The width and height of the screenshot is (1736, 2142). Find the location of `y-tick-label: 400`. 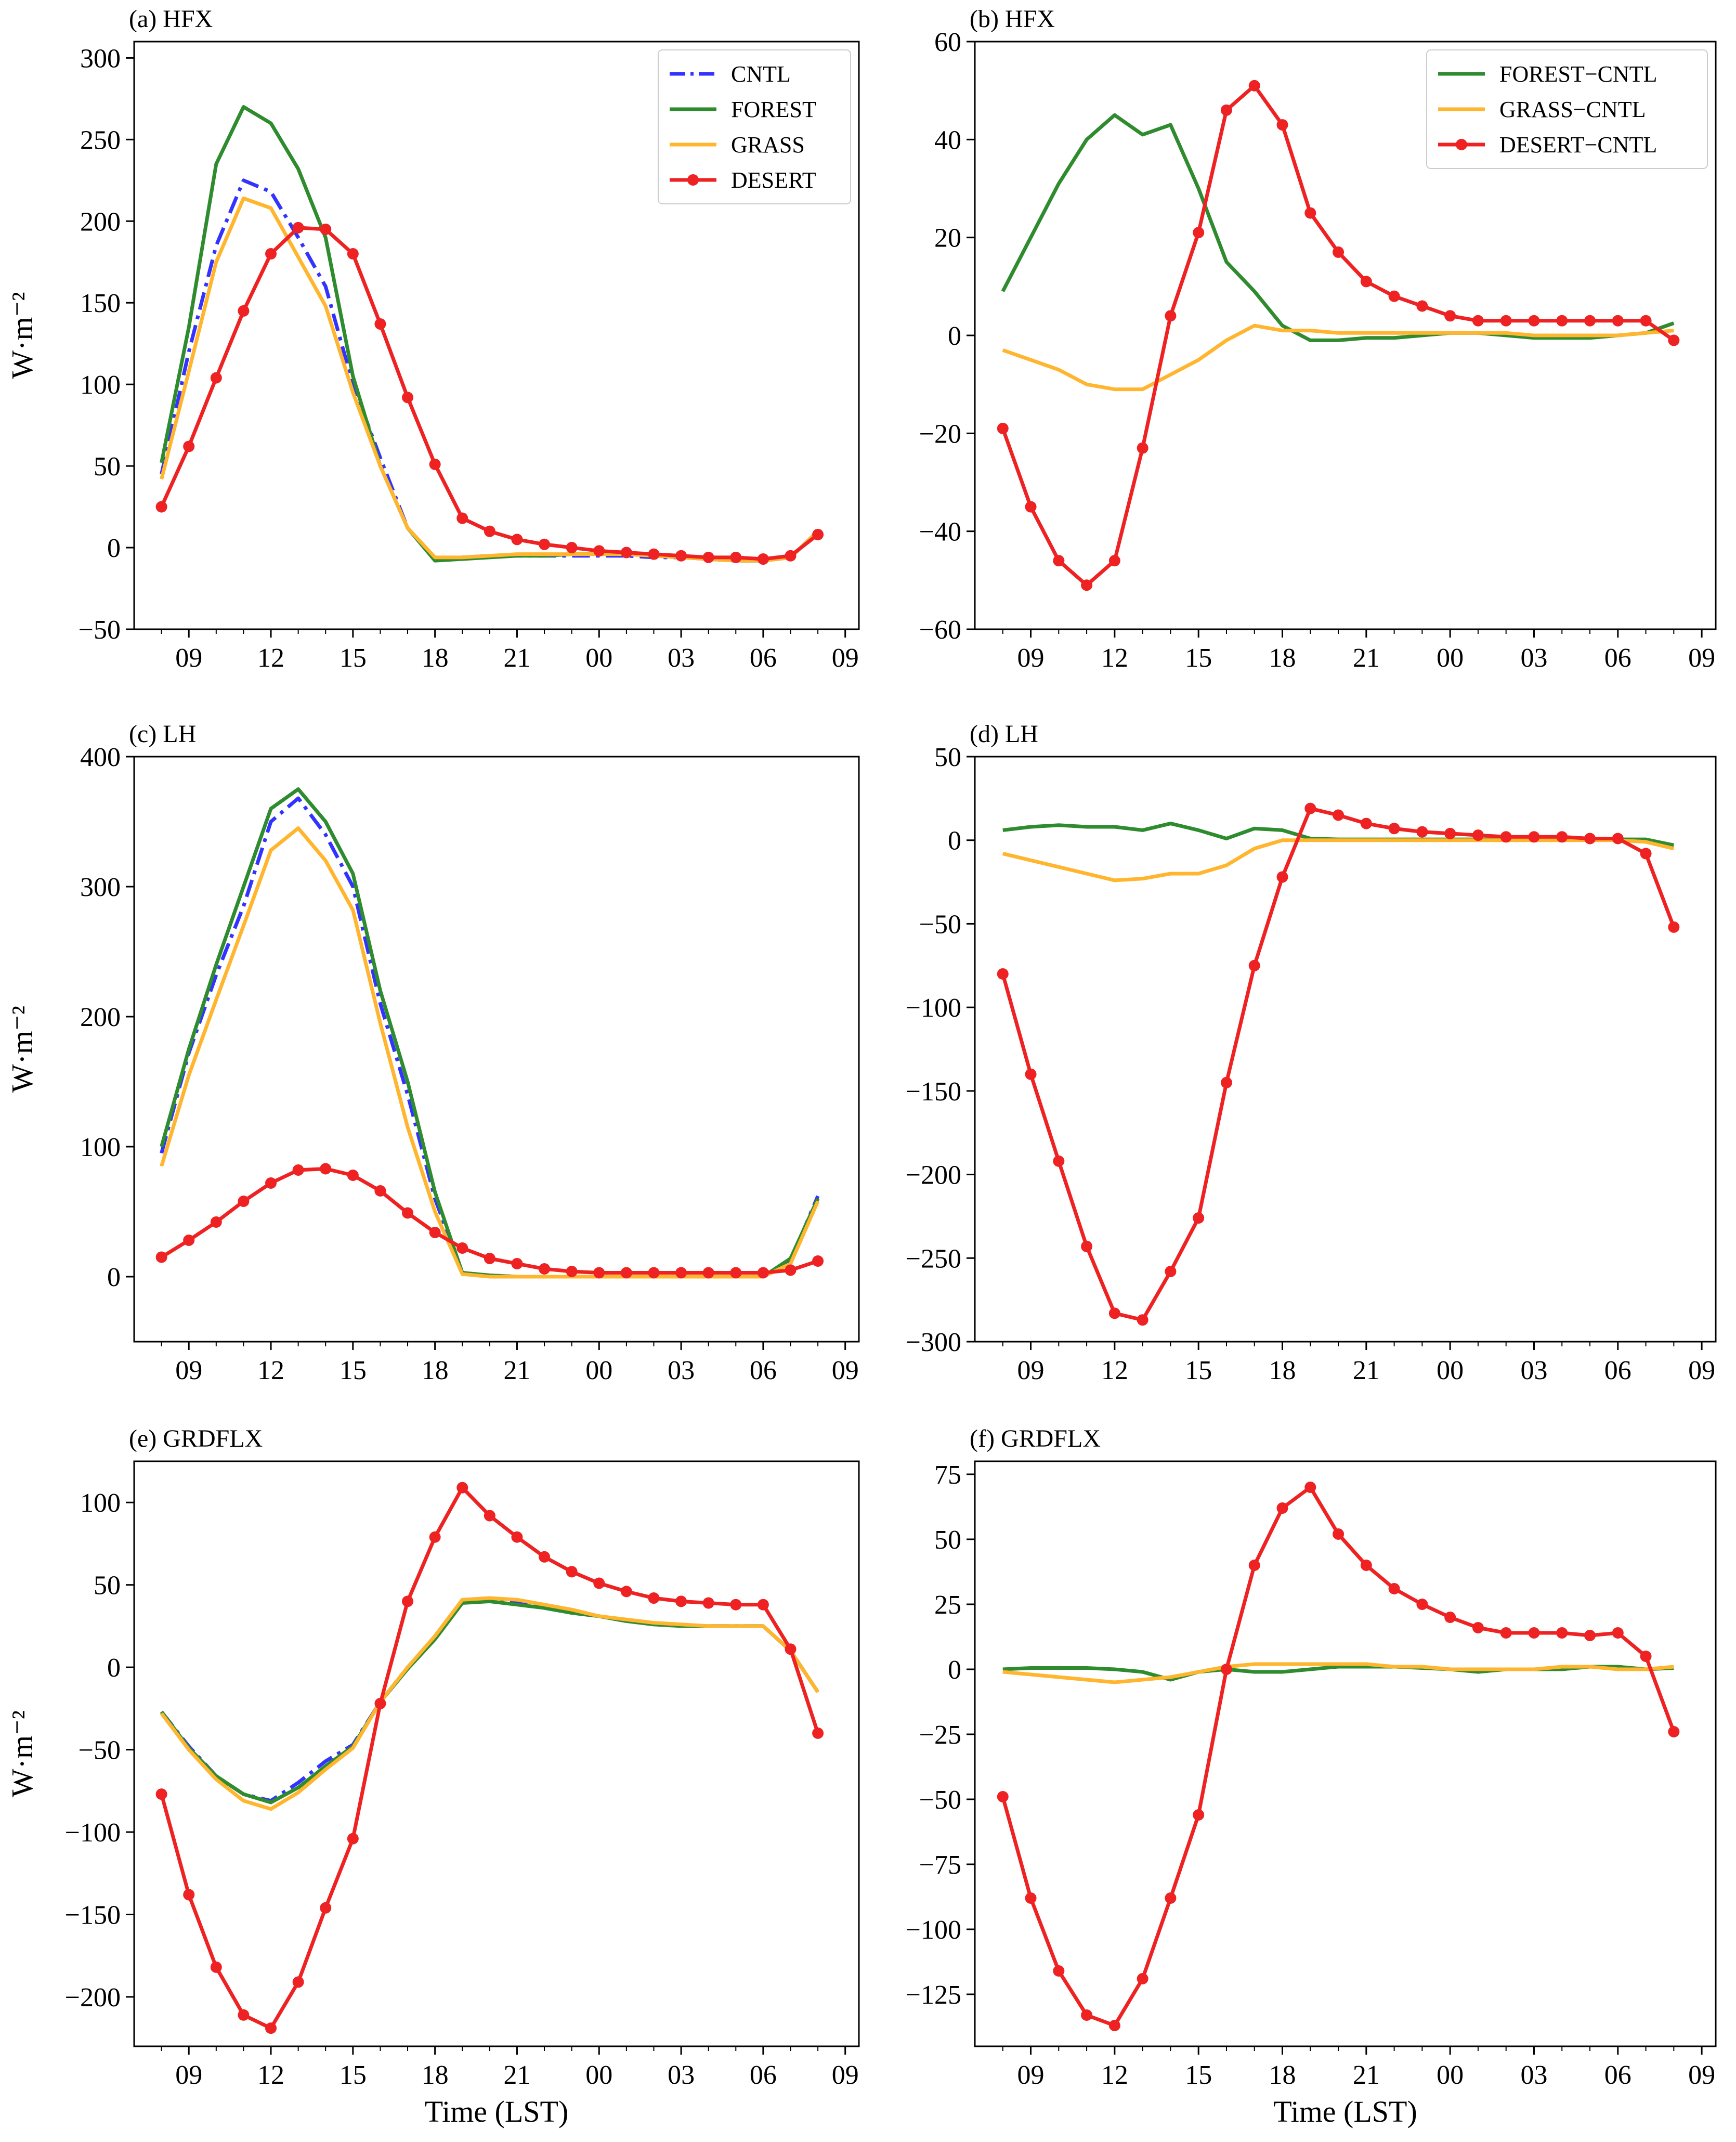

y-tick-label: 400 is located at coordinates (100, 757).